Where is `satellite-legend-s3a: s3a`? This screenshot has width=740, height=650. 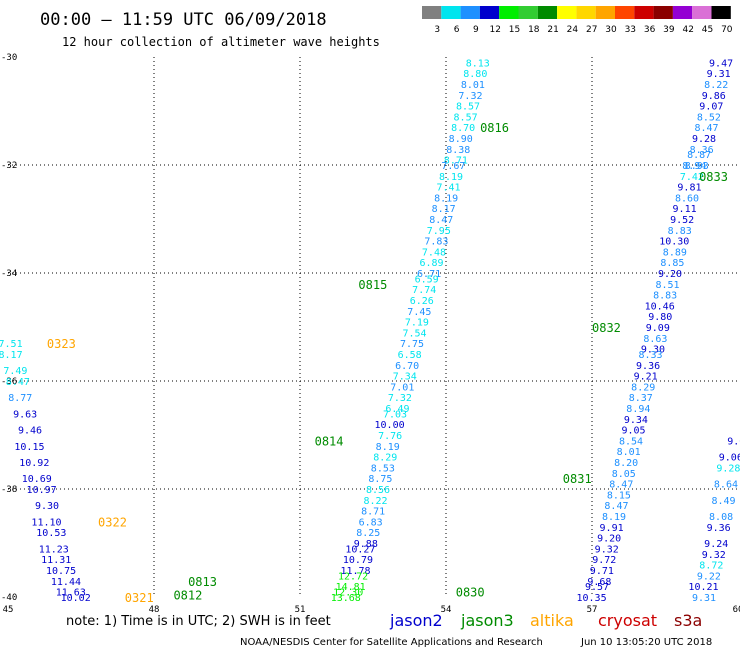
satellite-legend-s3a: s3a is located at coordinates (688, 620).